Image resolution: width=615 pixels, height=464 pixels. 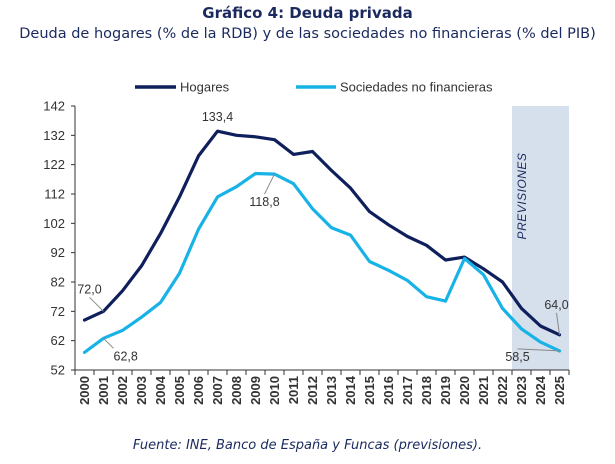 What do you see at coordinates (388, 390) in the screenshot?
I see `x-tick-label: 2016` at bounding box center [388, 390].